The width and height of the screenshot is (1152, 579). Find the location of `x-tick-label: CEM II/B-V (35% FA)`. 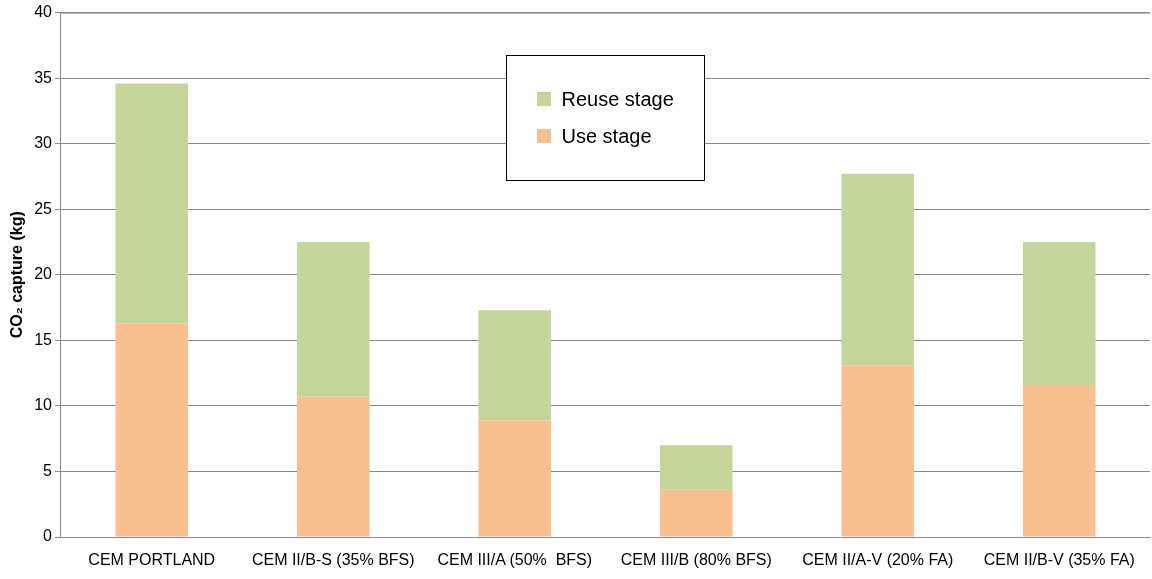

x-tick-label: CEM II/B-V (35% FA) is located at coordinates (1059, 560).